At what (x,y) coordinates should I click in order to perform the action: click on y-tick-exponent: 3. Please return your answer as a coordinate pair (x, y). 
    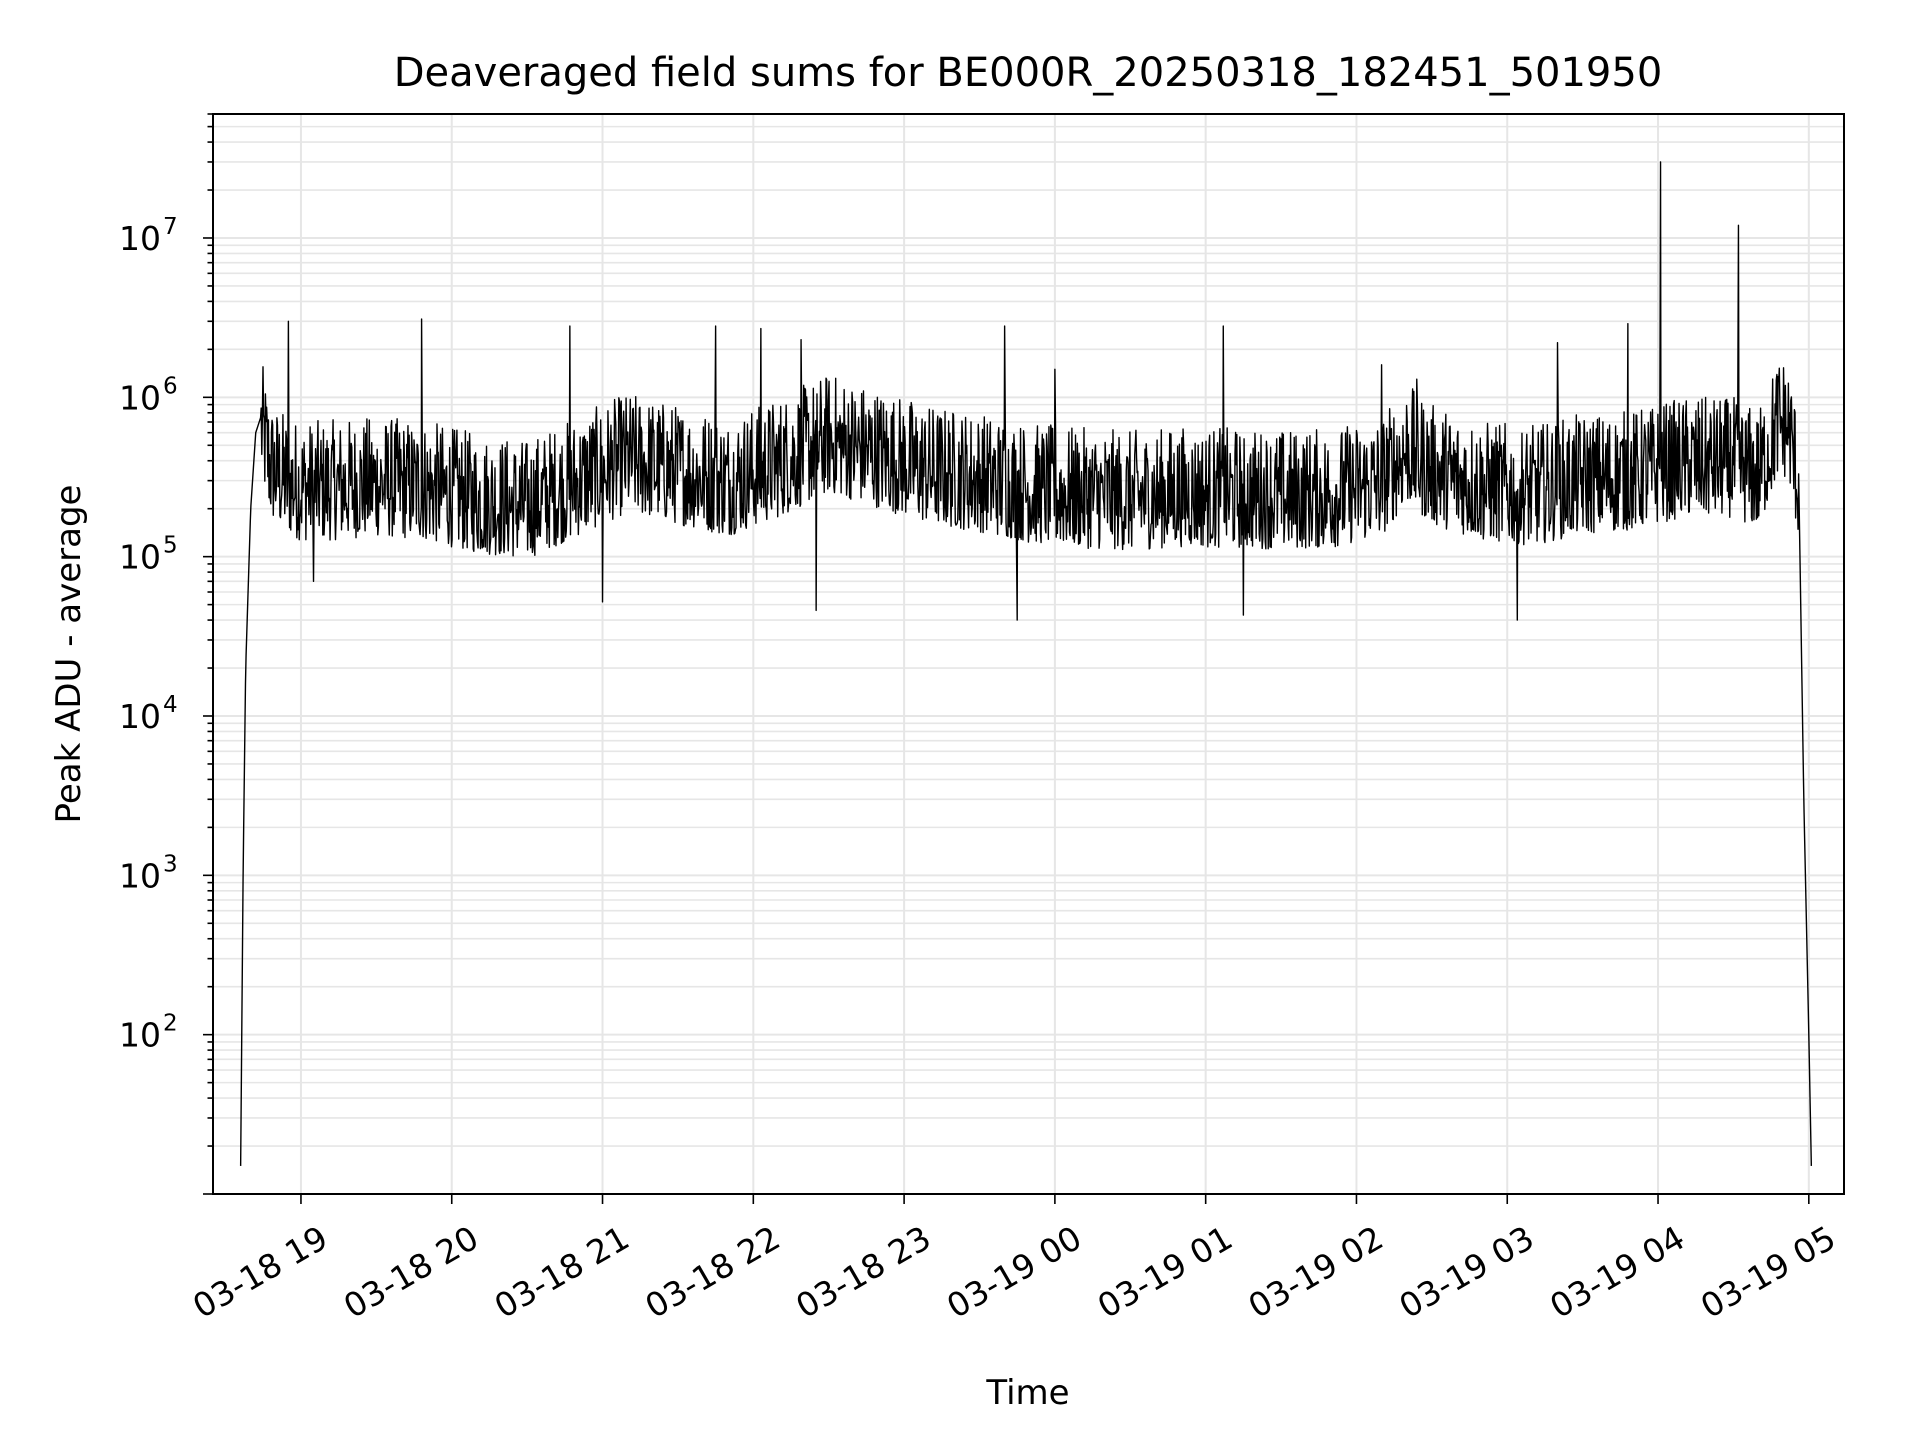
    Looking at the image, I should click on (170, 864).